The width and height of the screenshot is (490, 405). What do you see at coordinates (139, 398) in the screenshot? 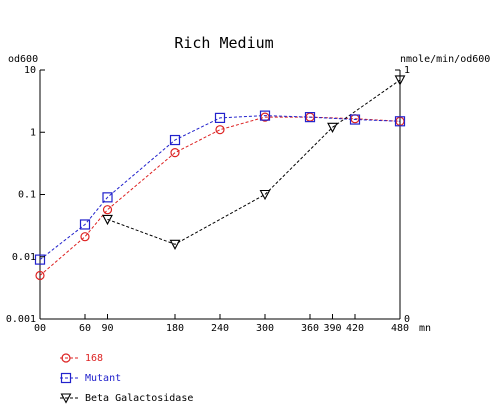
I see `legend-label: Beta Galactosidase` at bounding box center [139, 398].